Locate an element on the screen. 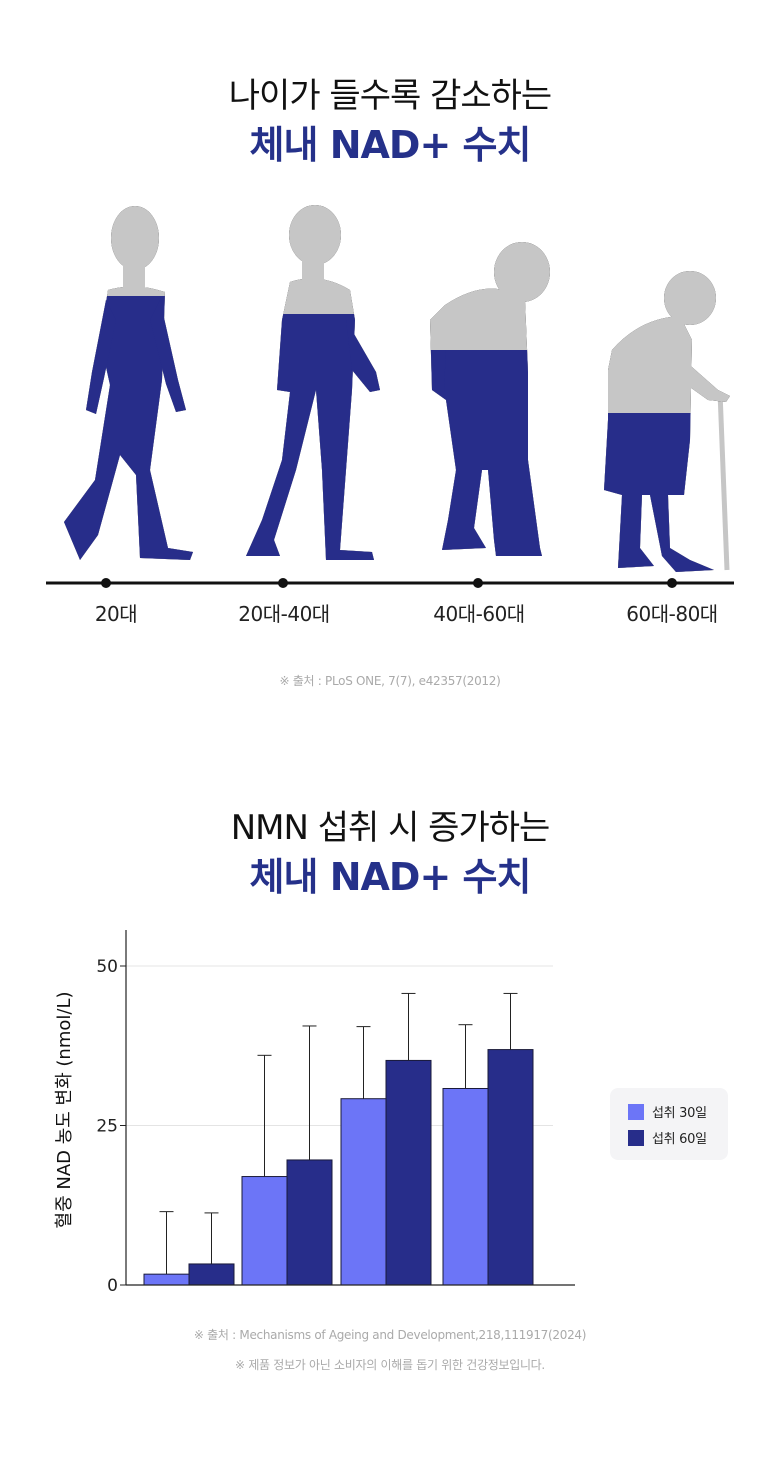 The height and width of the screenshot is (1464, 780). bar-series2-group2 is located at coordinates (309, 1222).